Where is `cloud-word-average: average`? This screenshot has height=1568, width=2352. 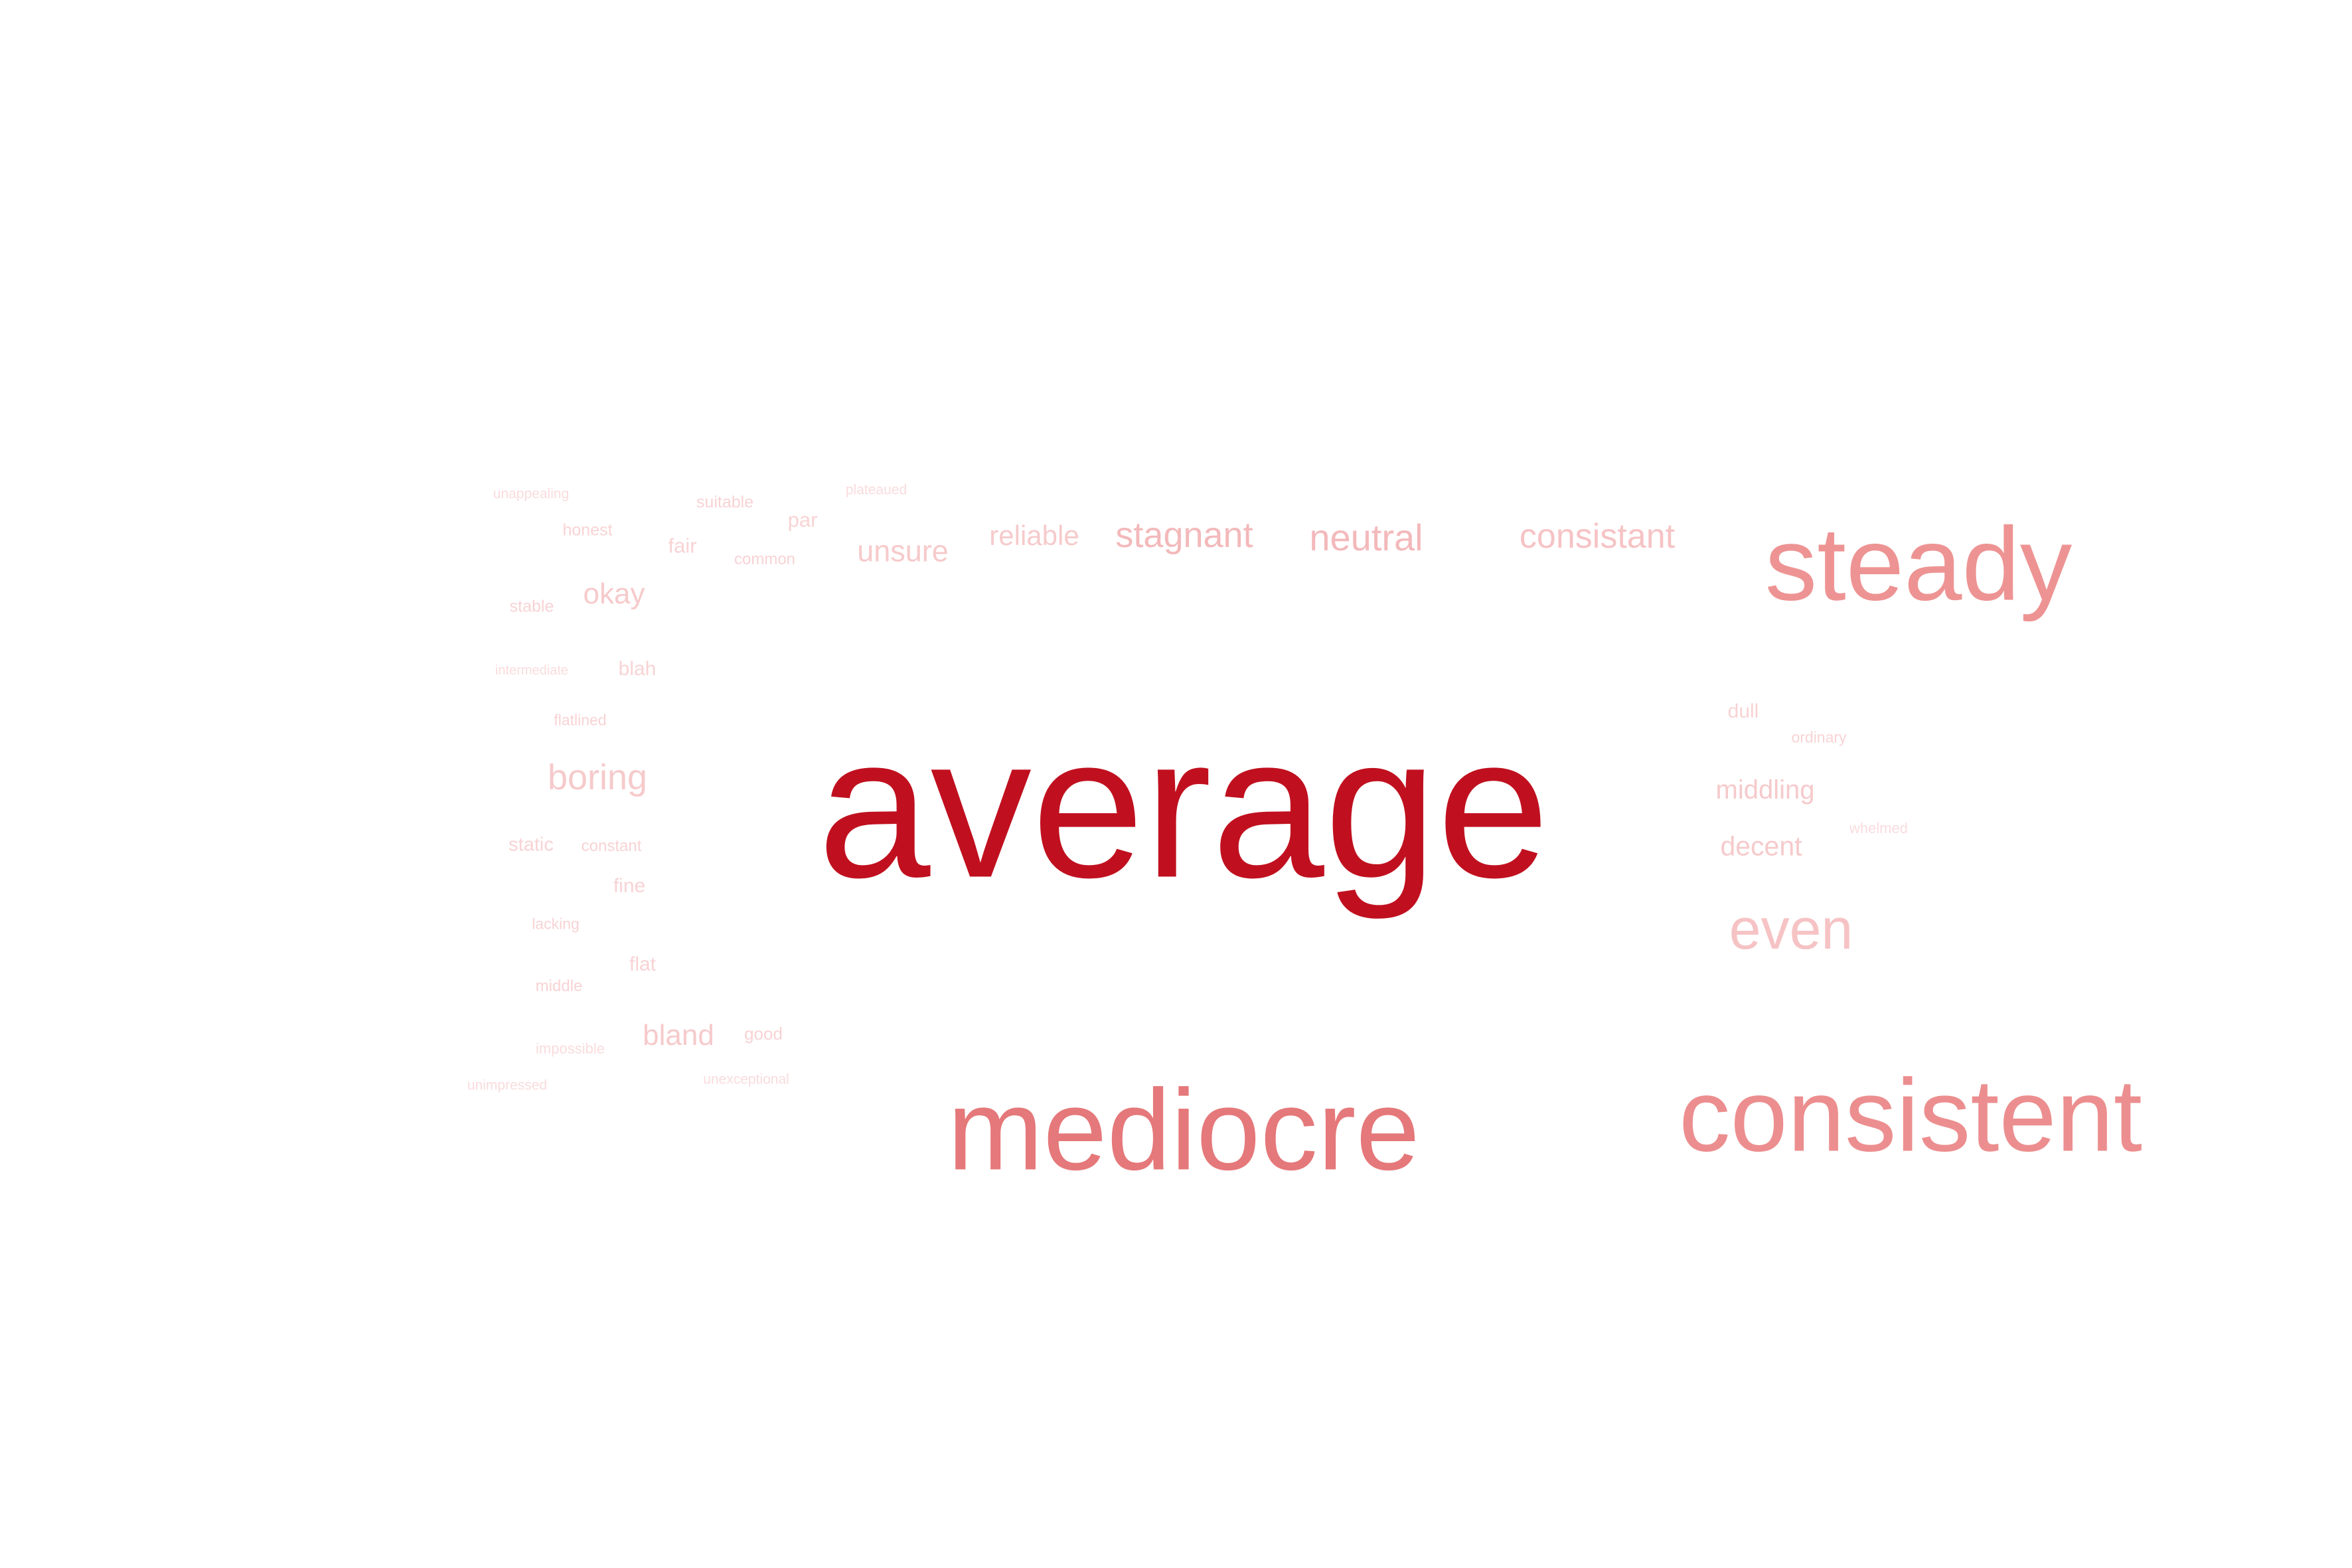 cloud-word-average: average is located at coordinates (1184, 807).